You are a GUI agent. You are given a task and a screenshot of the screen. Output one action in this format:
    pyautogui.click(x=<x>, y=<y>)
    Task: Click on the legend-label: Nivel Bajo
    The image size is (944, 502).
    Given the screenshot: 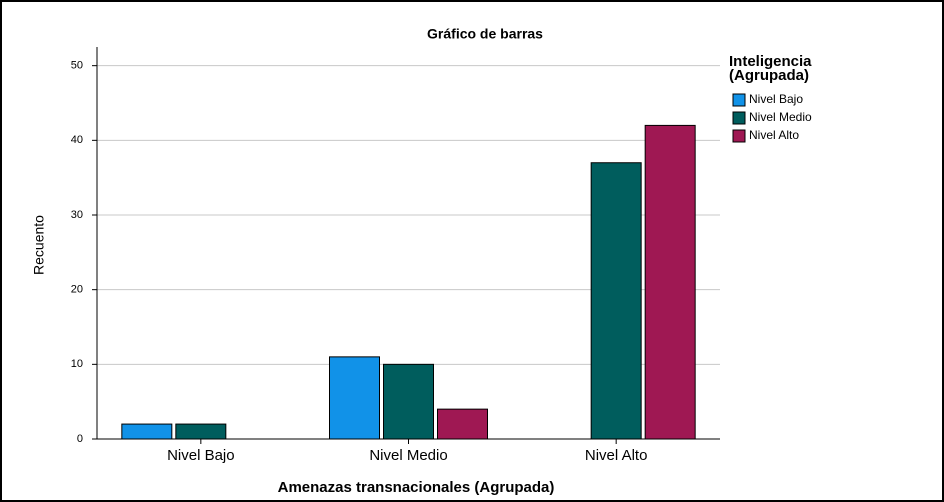 What is the action you would take?
    pyautogui.click(x=776, y=99)
    